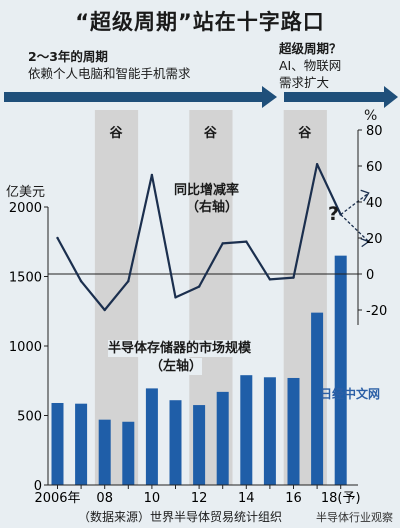 This screenshot has height=528, width=400. Describe the element at coordinates (199, 498) in the screenshot. I see `x-tick-label: 12` at that location.